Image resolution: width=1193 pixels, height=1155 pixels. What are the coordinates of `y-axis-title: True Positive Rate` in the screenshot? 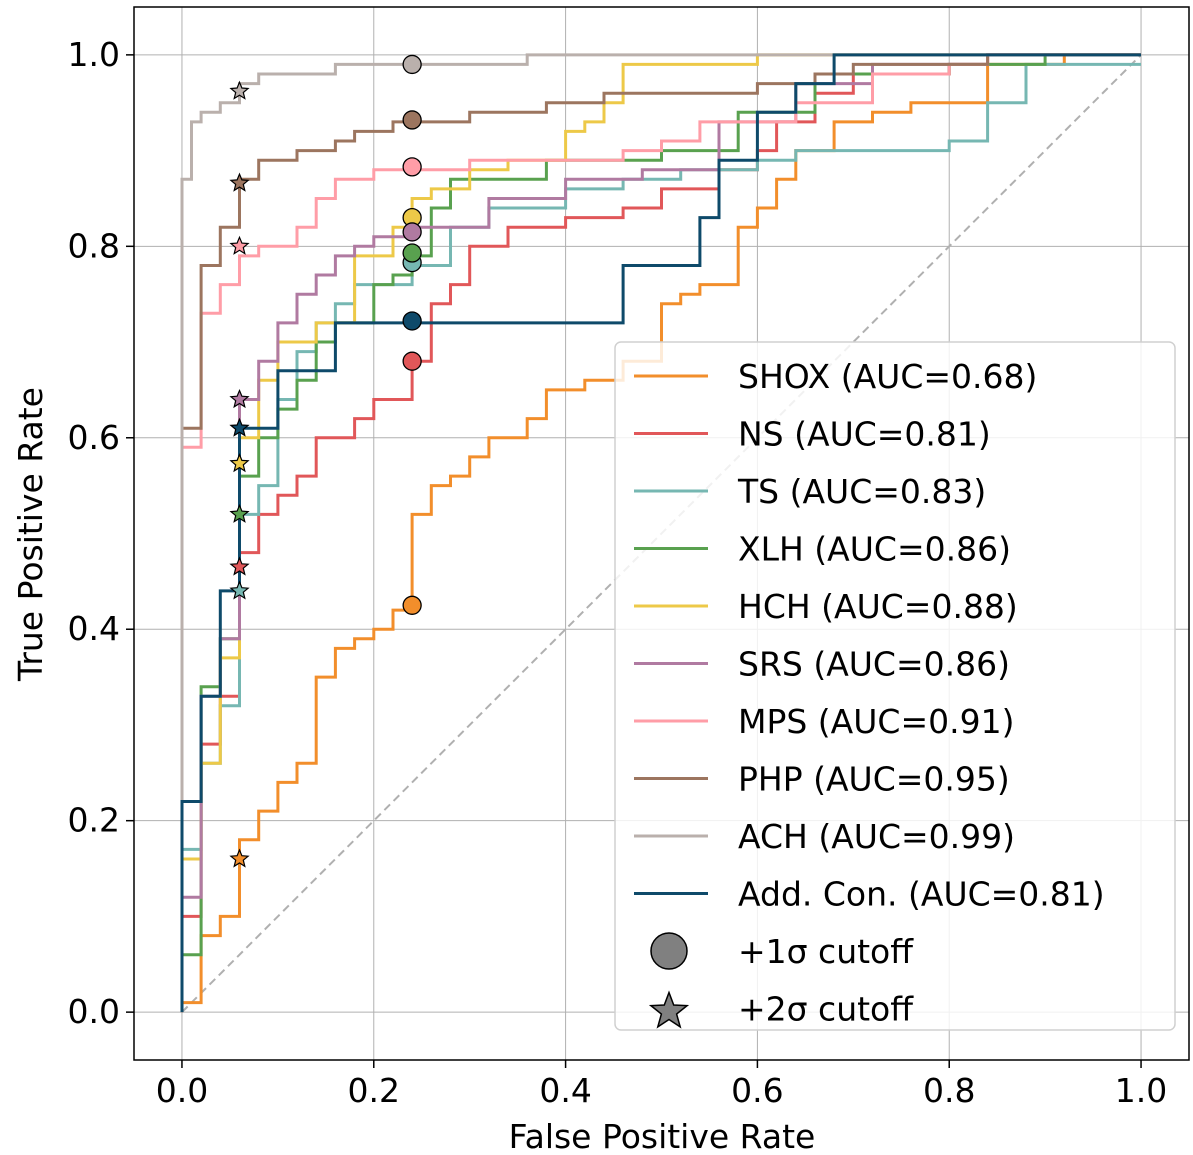 It's located at (30, 534).